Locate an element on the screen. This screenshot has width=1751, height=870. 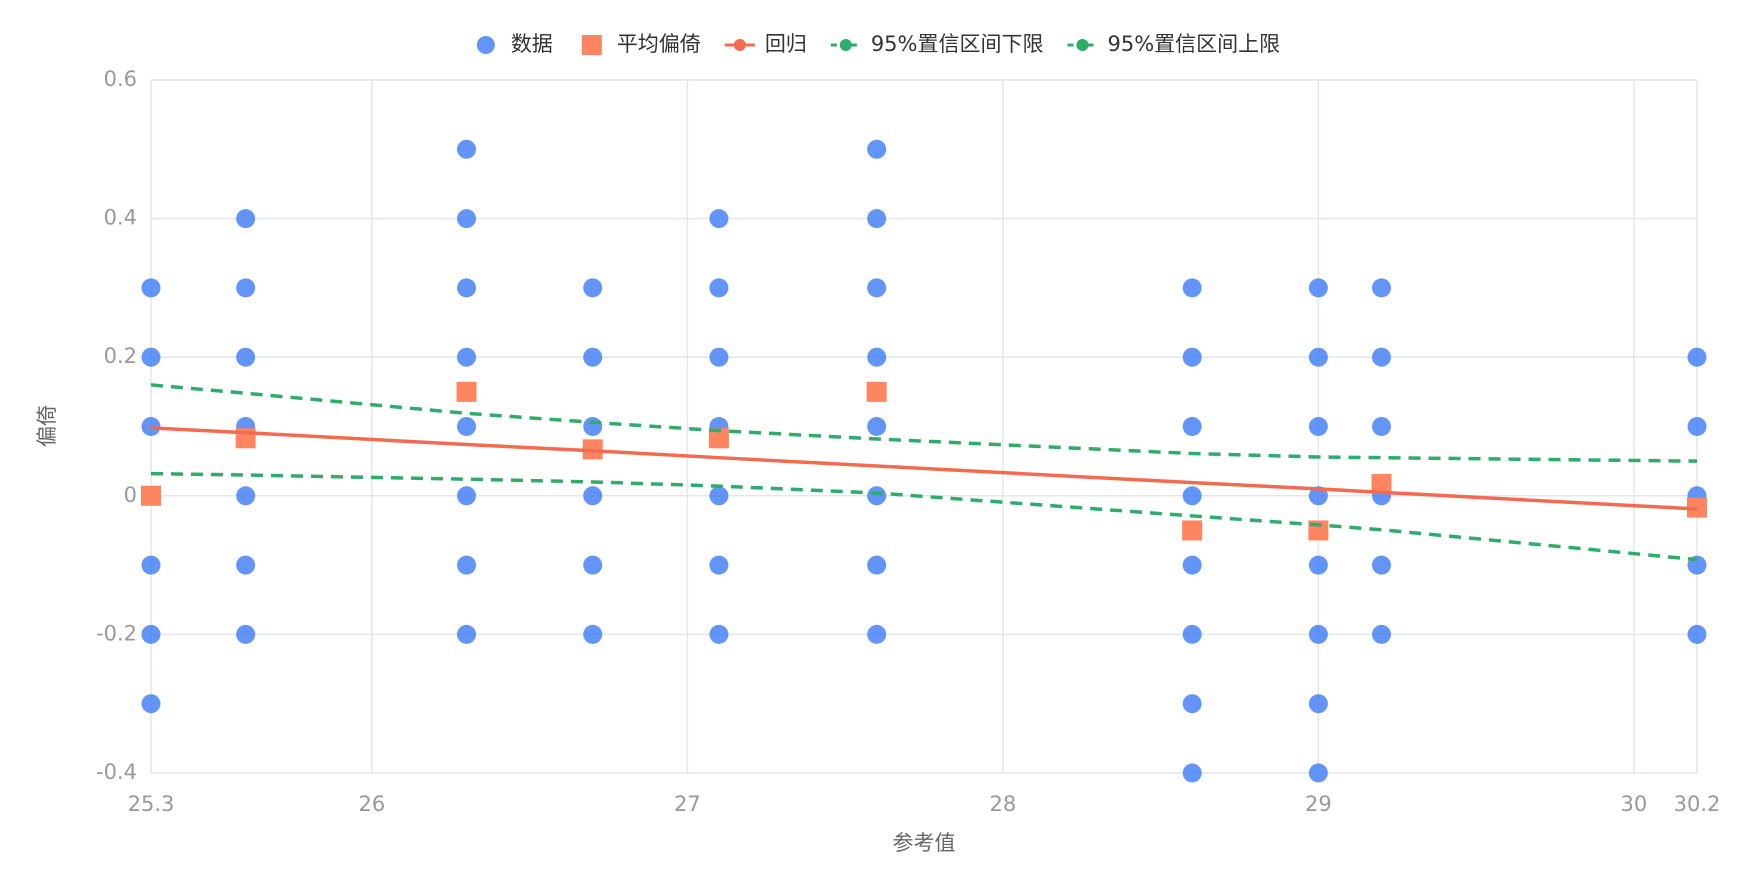
x-tick-label: 25.3 is located at coordinates (151, 804).